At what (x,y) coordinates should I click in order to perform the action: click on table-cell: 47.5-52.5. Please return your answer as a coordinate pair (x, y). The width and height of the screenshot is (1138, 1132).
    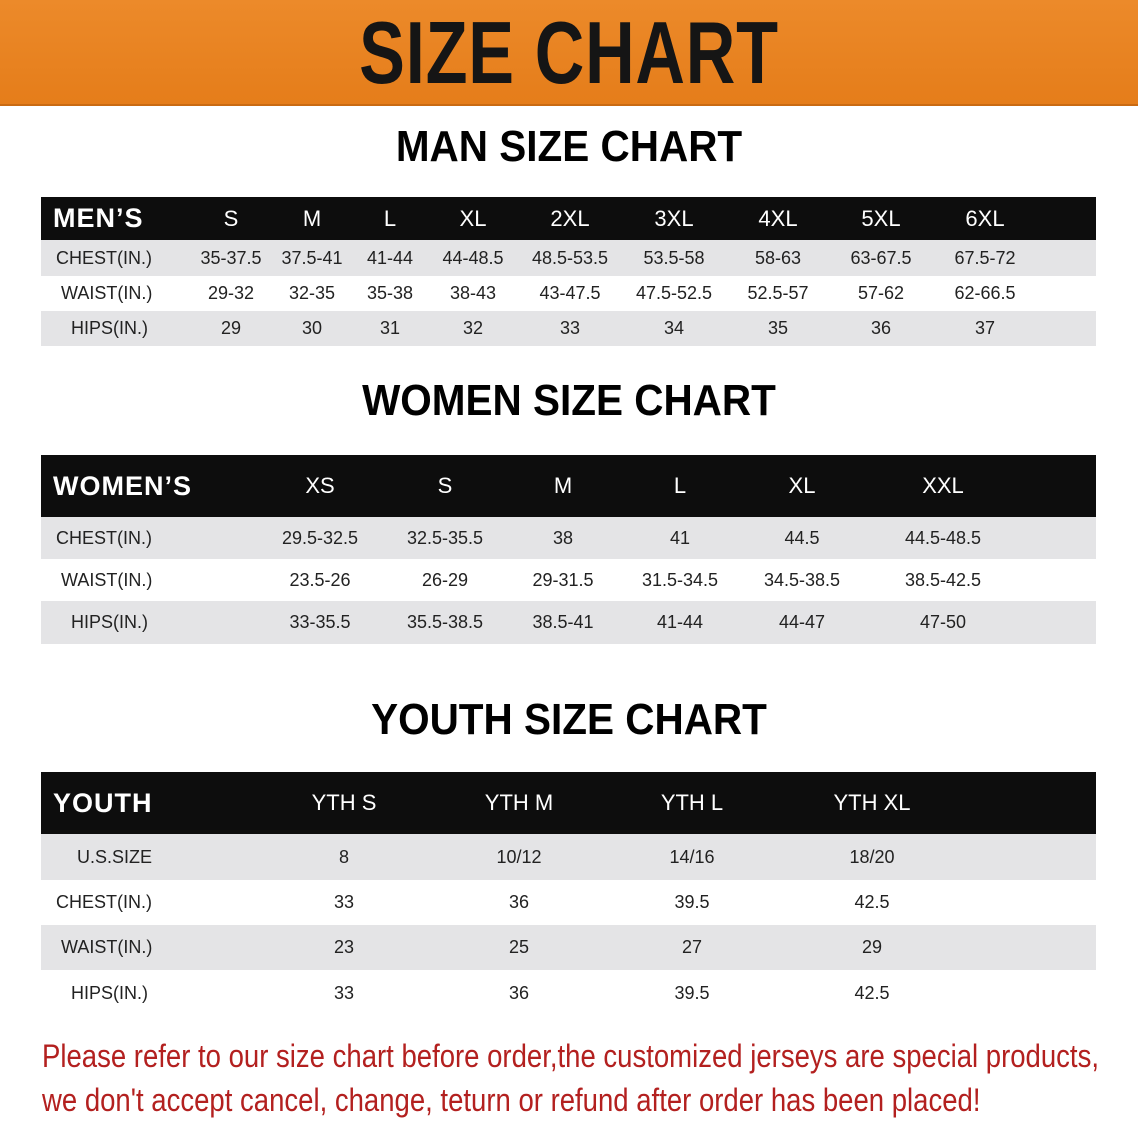
    Looking at the image, I should click on (674, 293).